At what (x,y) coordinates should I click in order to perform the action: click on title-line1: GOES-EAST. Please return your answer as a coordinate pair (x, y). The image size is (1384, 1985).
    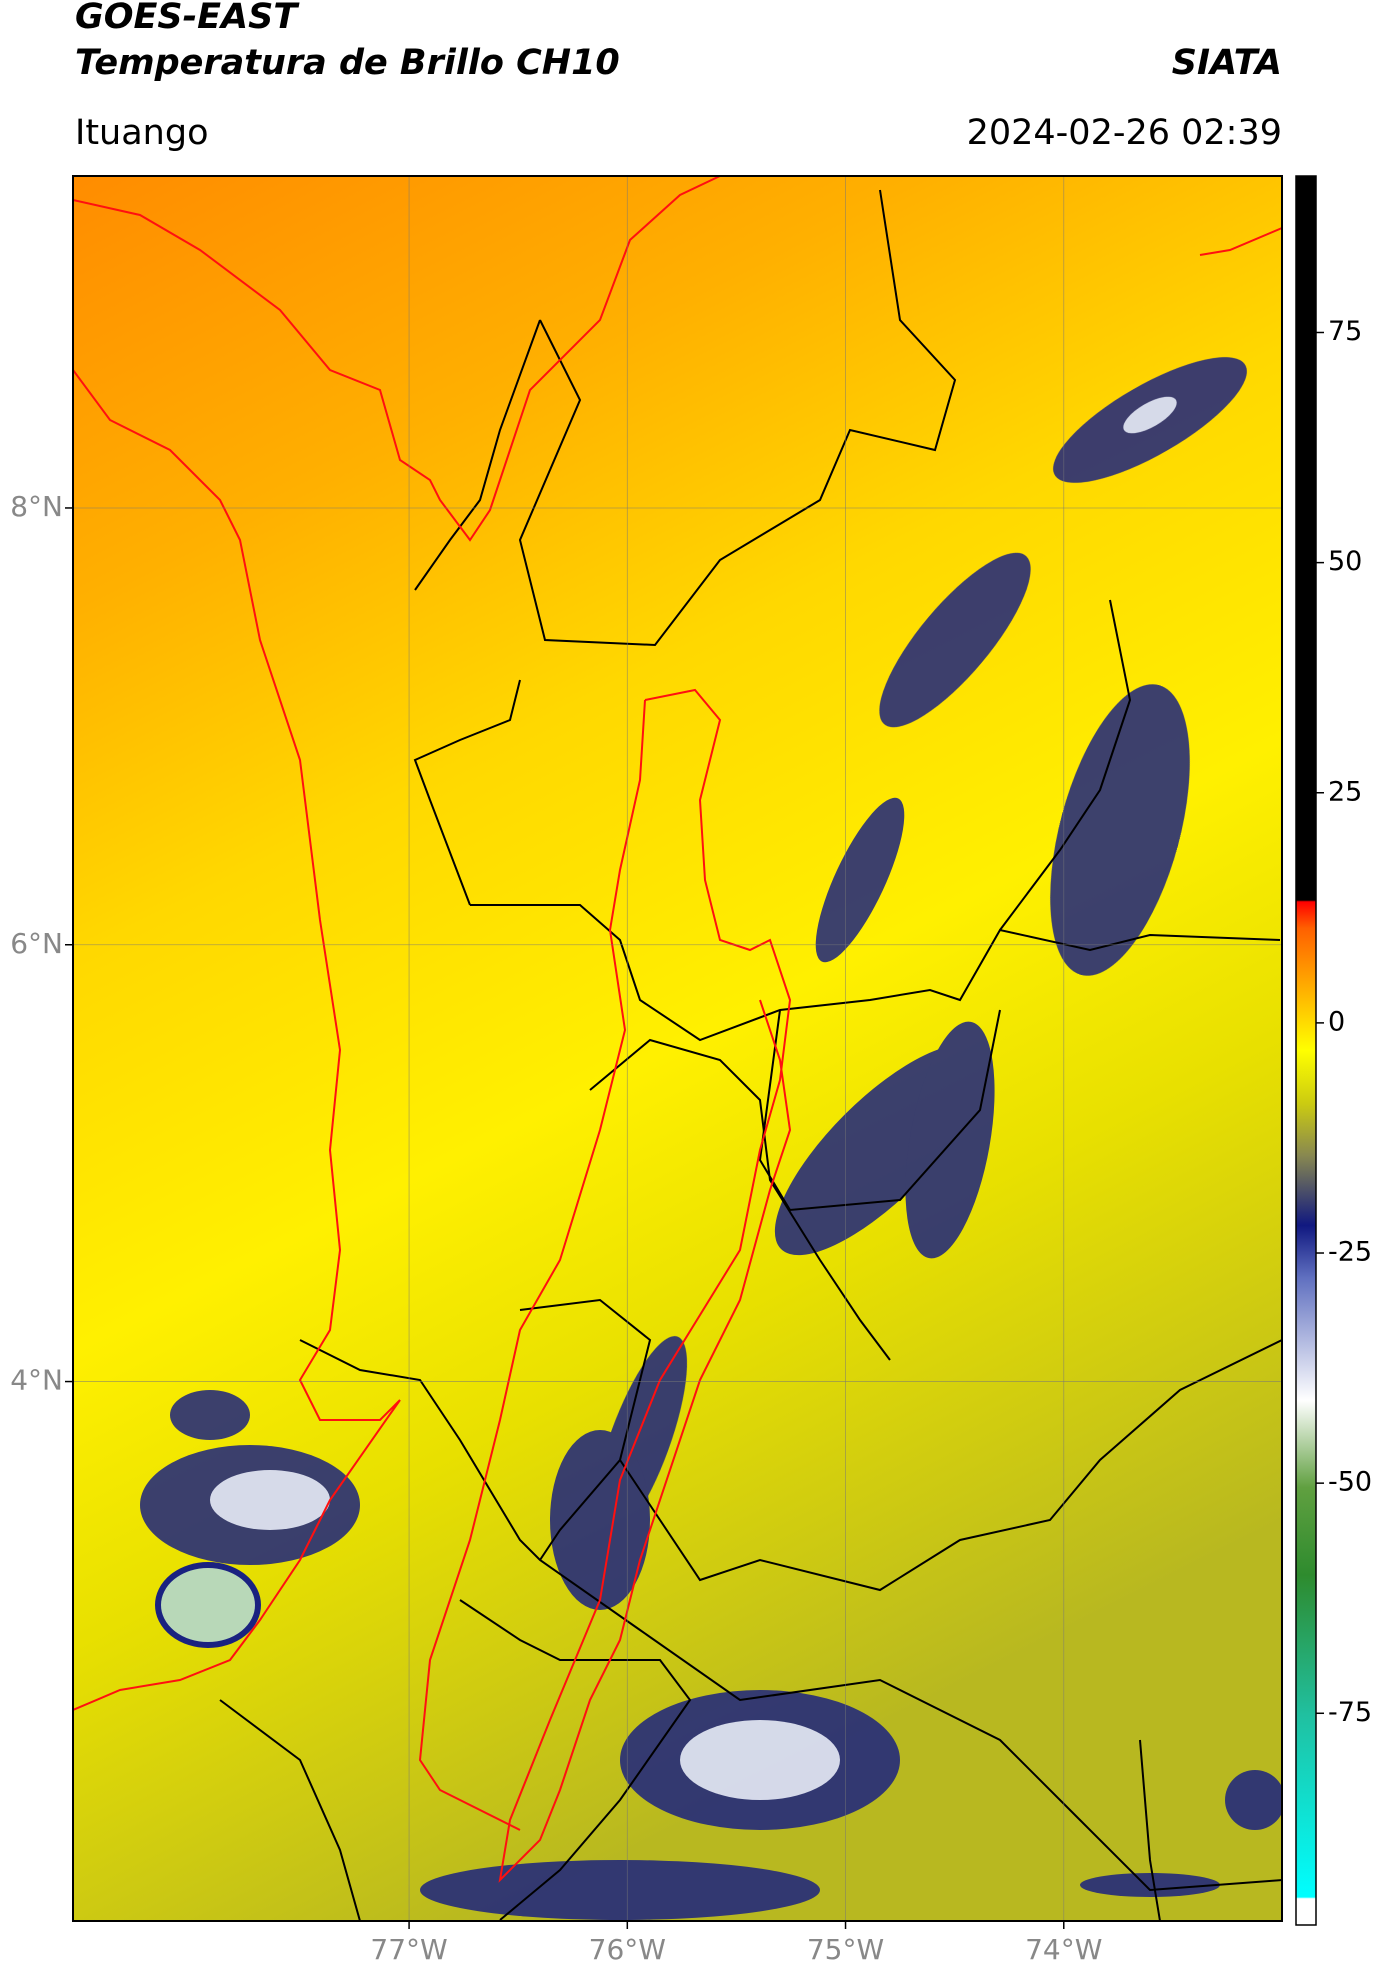
    Looking at the image, I should click on (187, 18).